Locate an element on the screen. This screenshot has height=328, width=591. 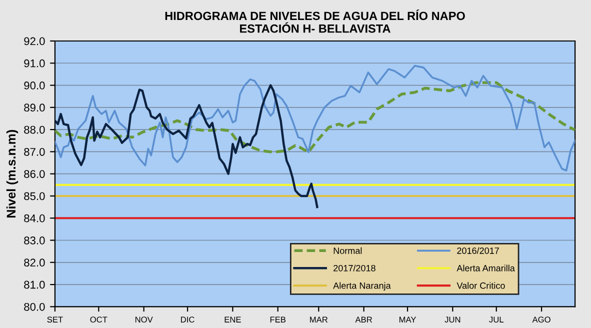
x-tick-label: FEB is located at coordinates (278, 319).